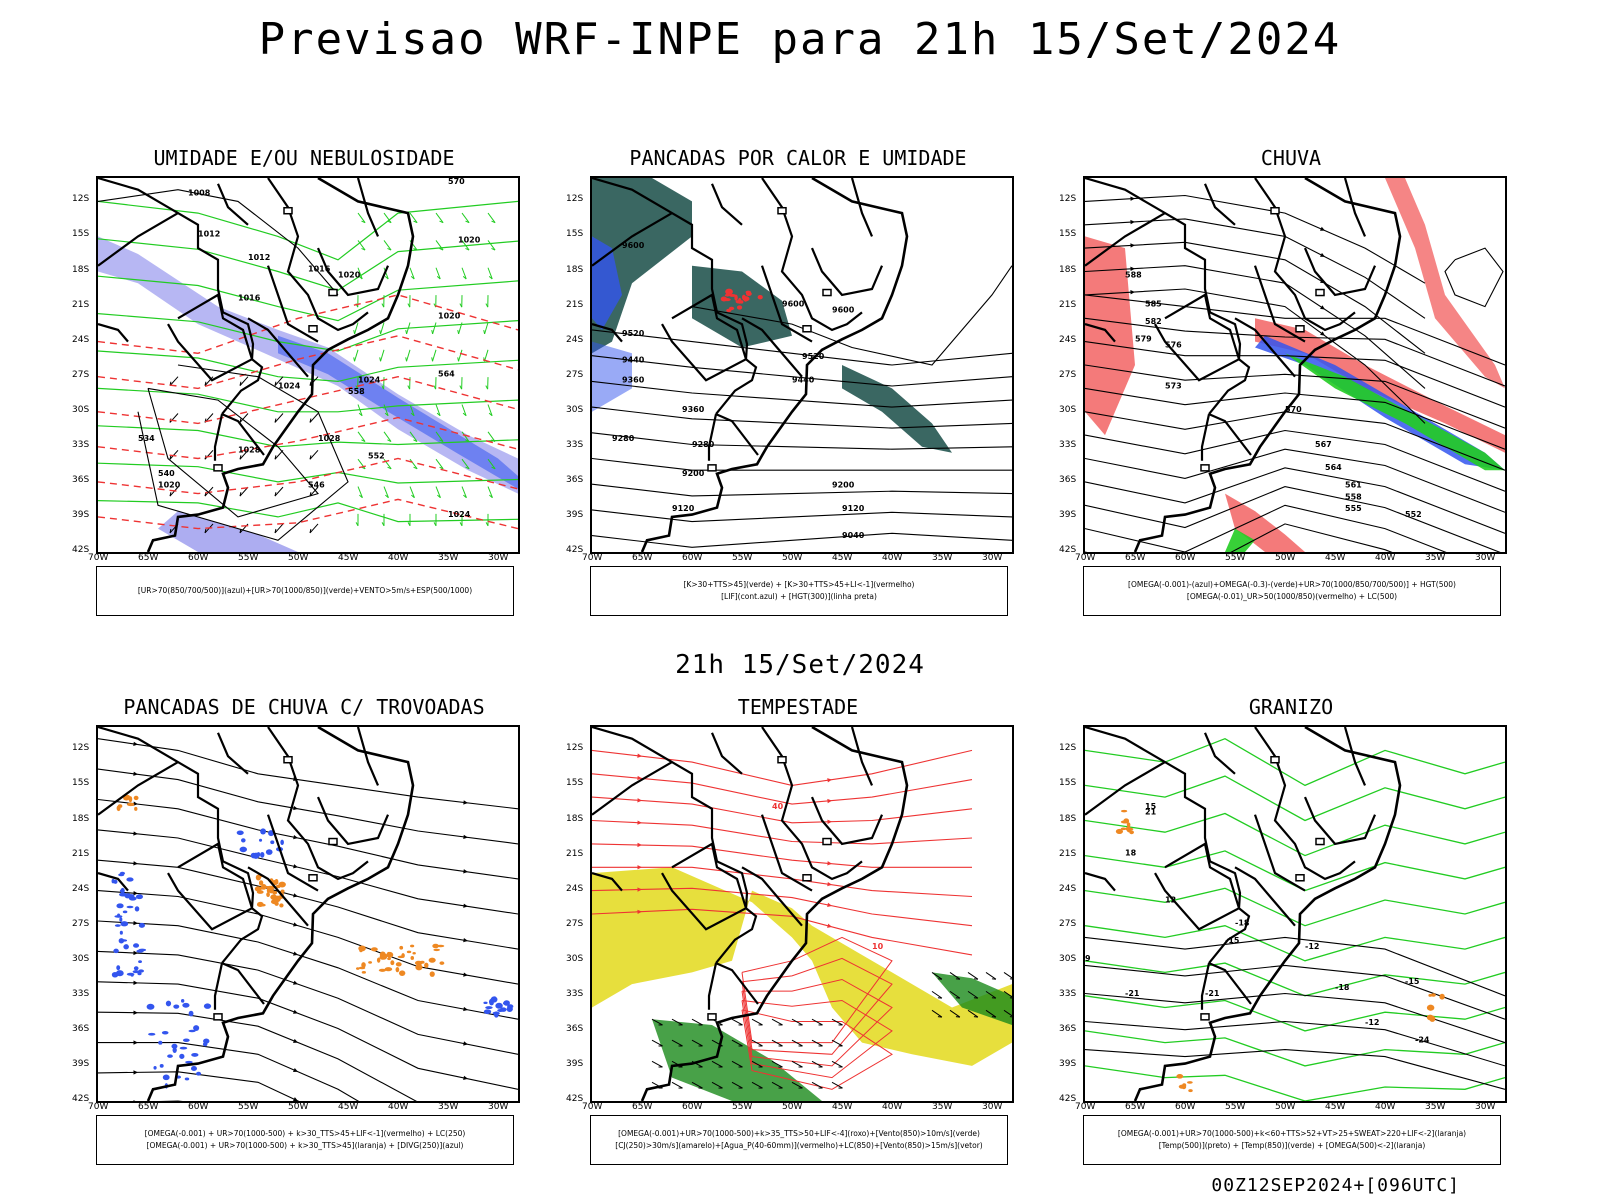 The height and width of the screenshot is (1200, 1600). Describe the element at coordinates (1291, 707) in the screenshot. I see `panel-title: GRANIZO` at that location.